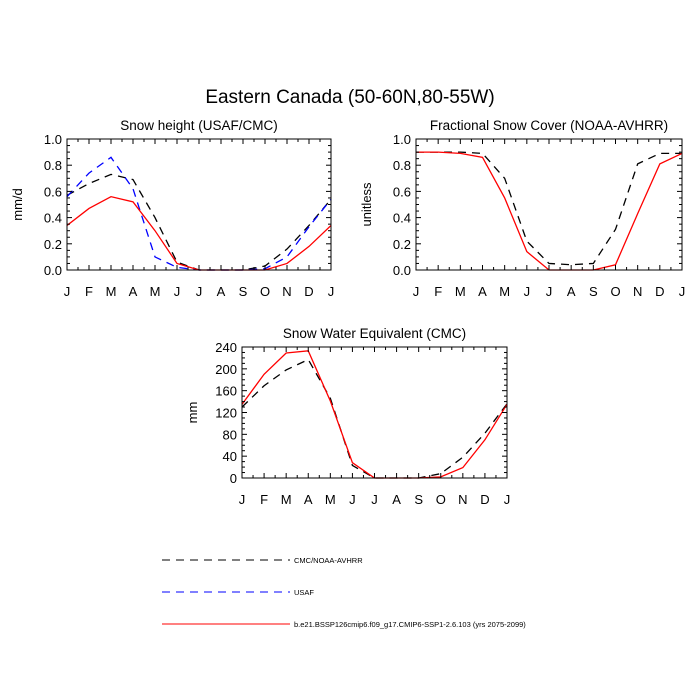 This screenshot has height=700, width=700. What do you see at coordinates (233, 478) in the screenshot?
I see `y-tick-label: 0` at bounding box center [233, 478].